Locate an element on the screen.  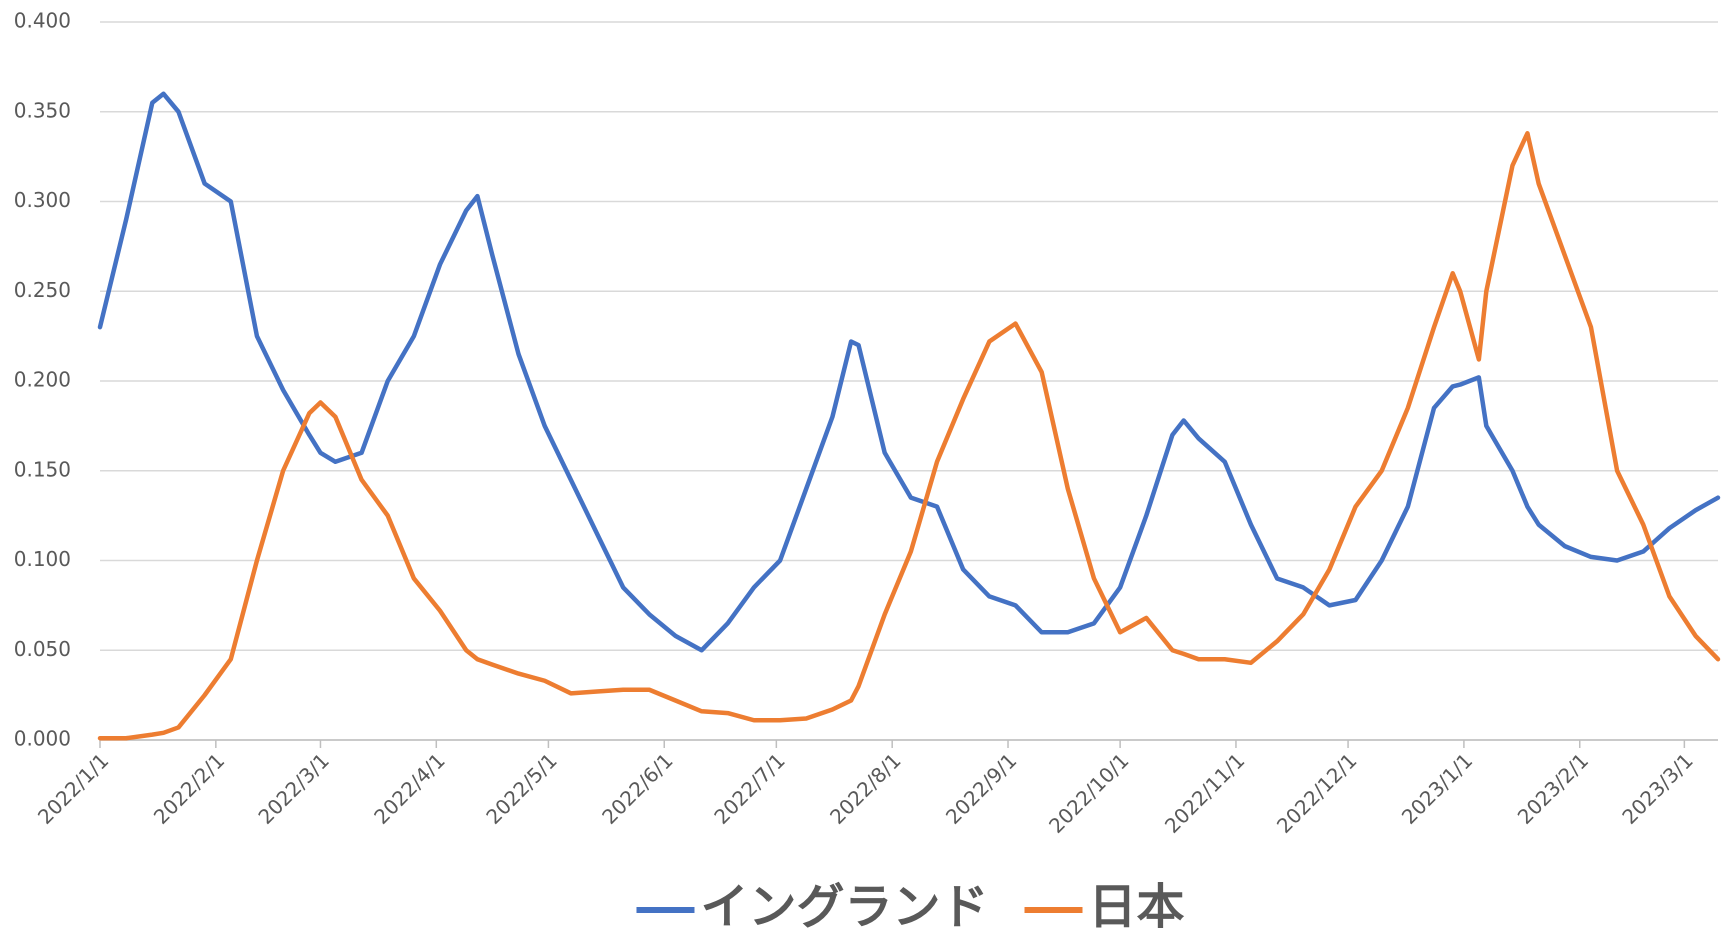
y-tick-label: 0.350 is located at coordinates (42, 110).